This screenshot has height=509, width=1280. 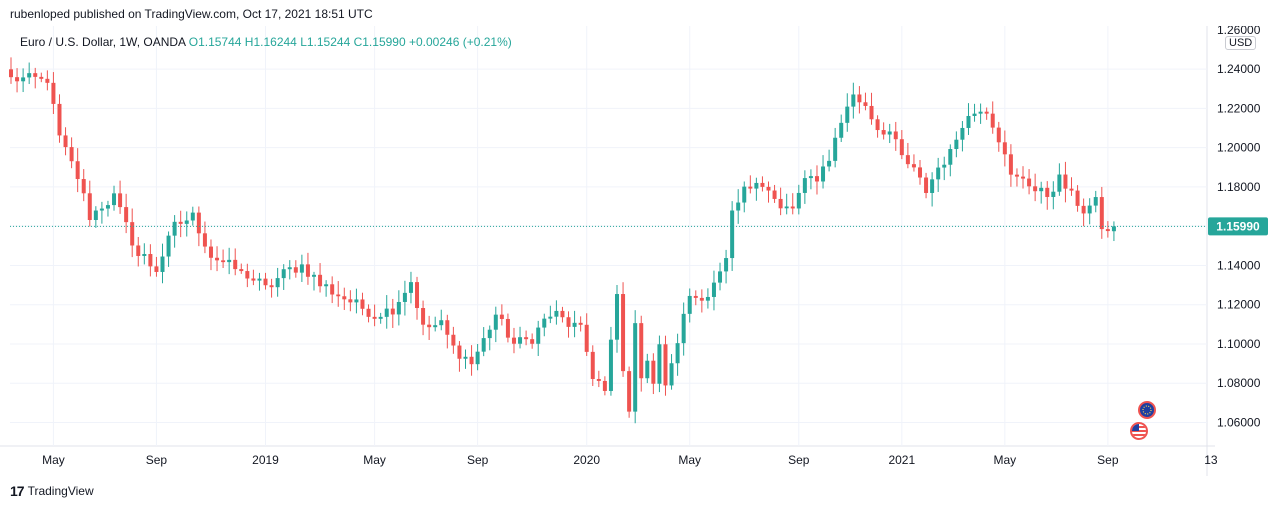 I want to click on x-tick-label: 2021, so click(x=901, y=460).